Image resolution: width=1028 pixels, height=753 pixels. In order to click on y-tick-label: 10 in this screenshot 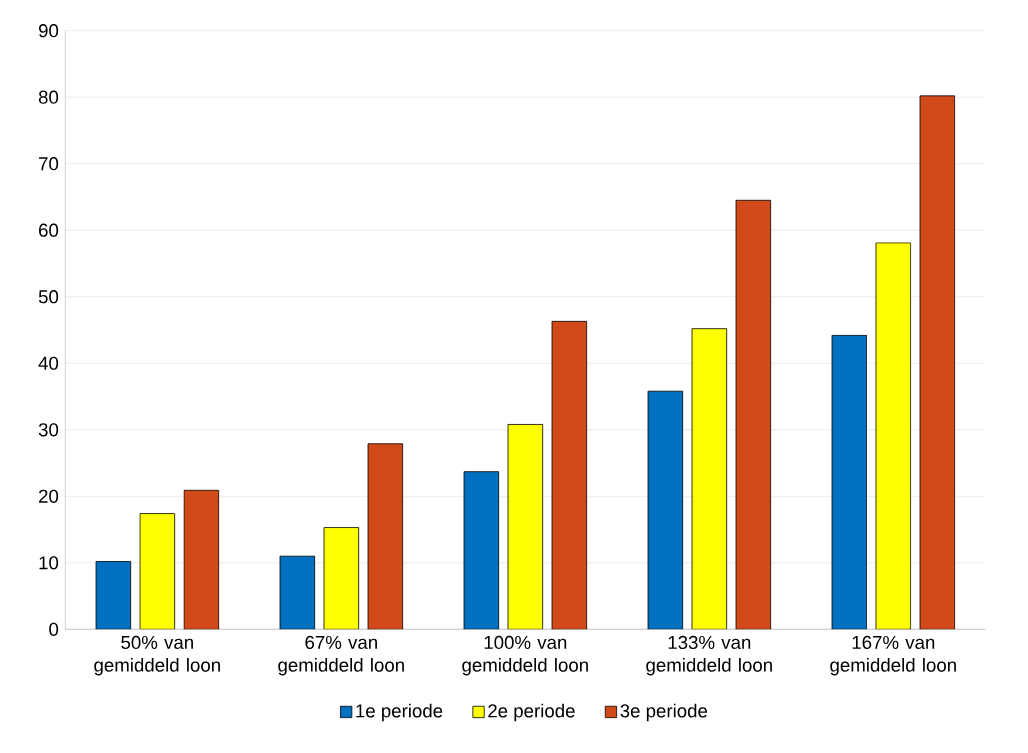, I will do `click(49, 563)`.